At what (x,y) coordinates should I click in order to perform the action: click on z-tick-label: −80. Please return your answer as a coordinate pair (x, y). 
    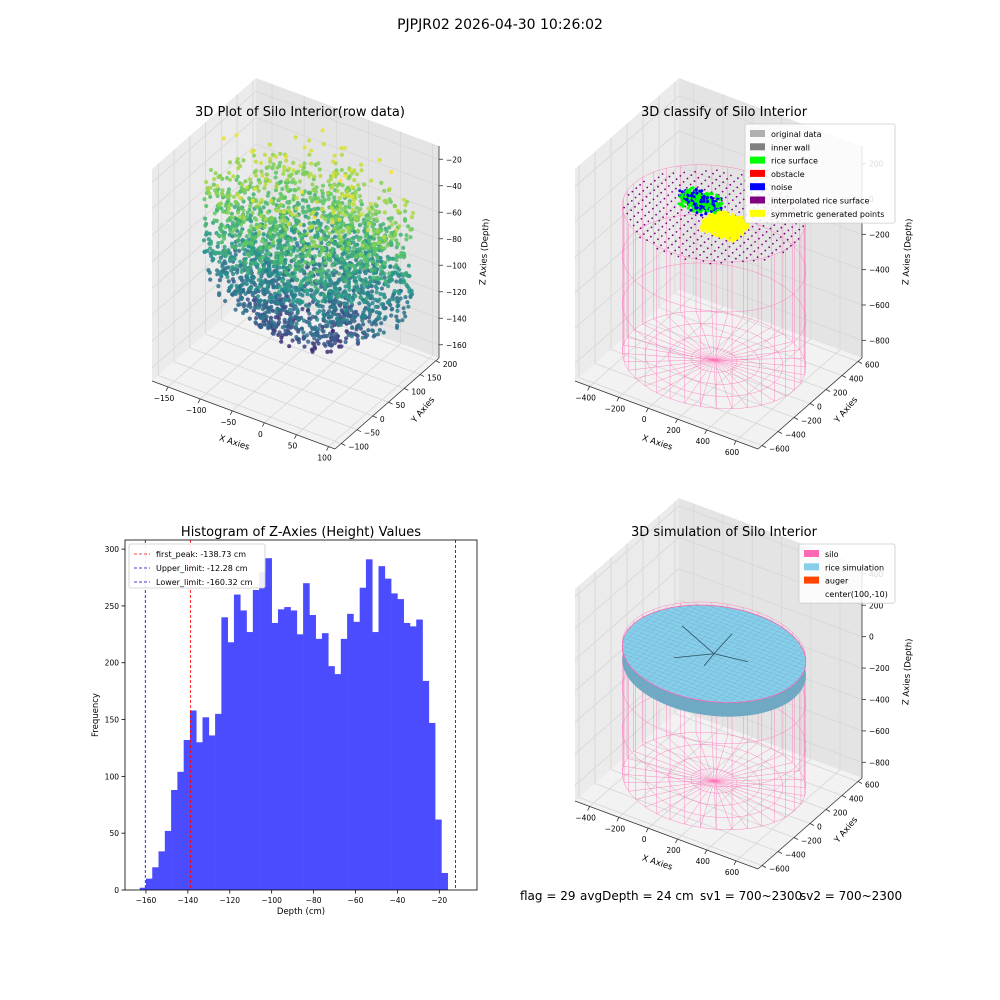
    Looking at the image, I should click on (454, 239).